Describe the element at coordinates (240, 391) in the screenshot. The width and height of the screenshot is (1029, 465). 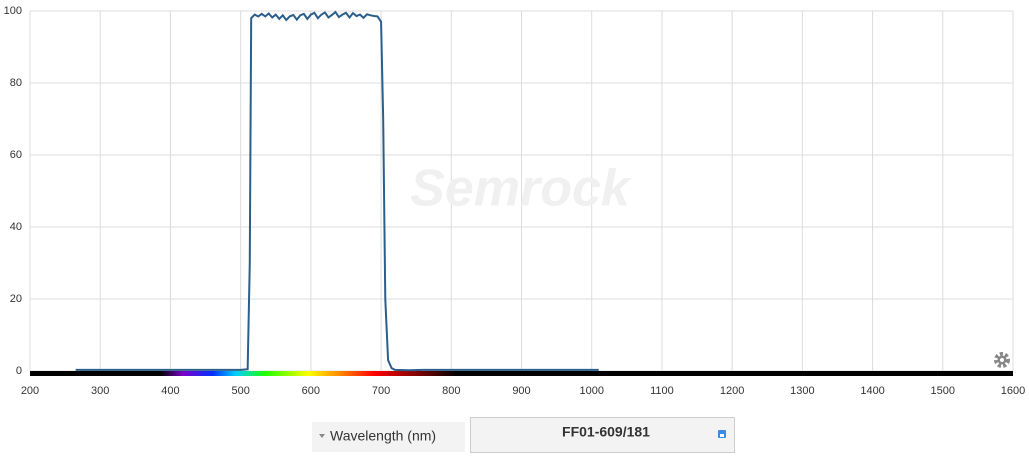
I see `x-tick-label: 500` at that location.